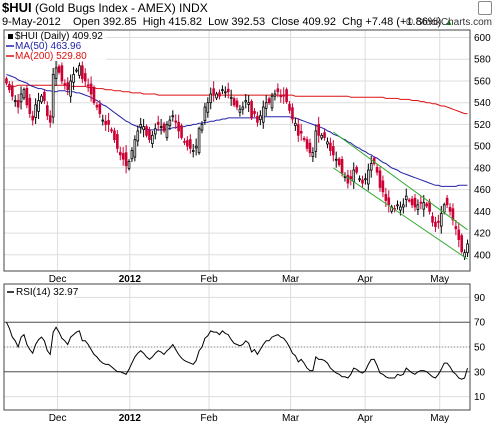  I want to click on rsi-legend-bg, so click(40, 291).